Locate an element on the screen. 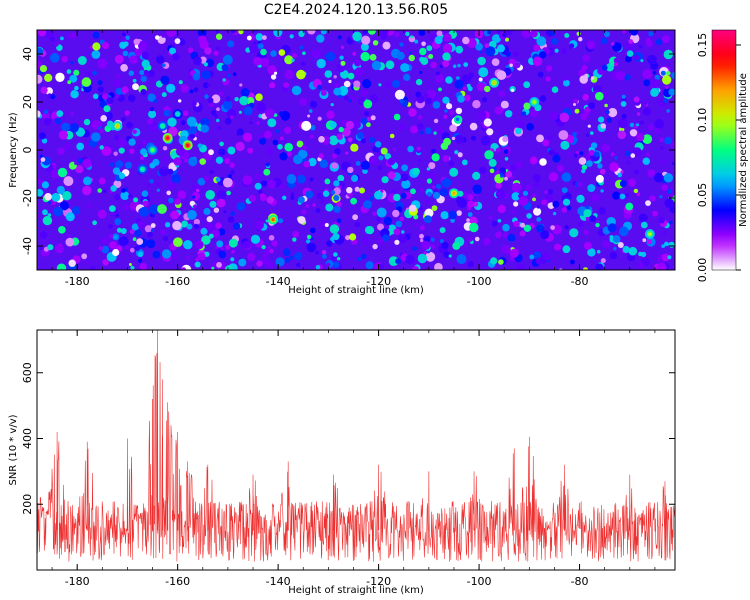 The height and width of the screenshot is (600, 750). y-tick-label: -40 is located at coordinates (27, 246).